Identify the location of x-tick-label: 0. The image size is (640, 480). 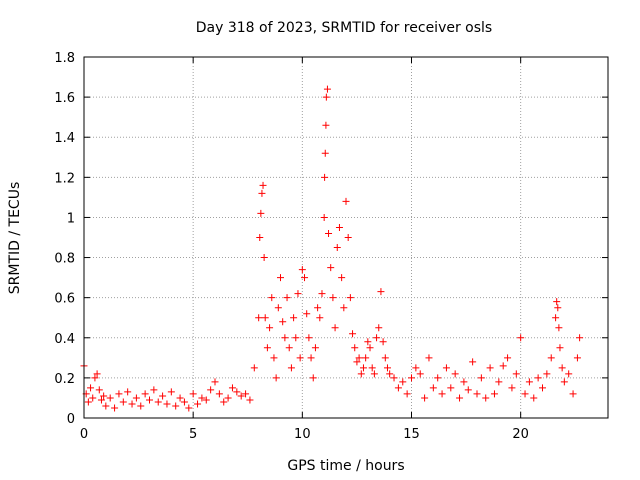
(84, 434).